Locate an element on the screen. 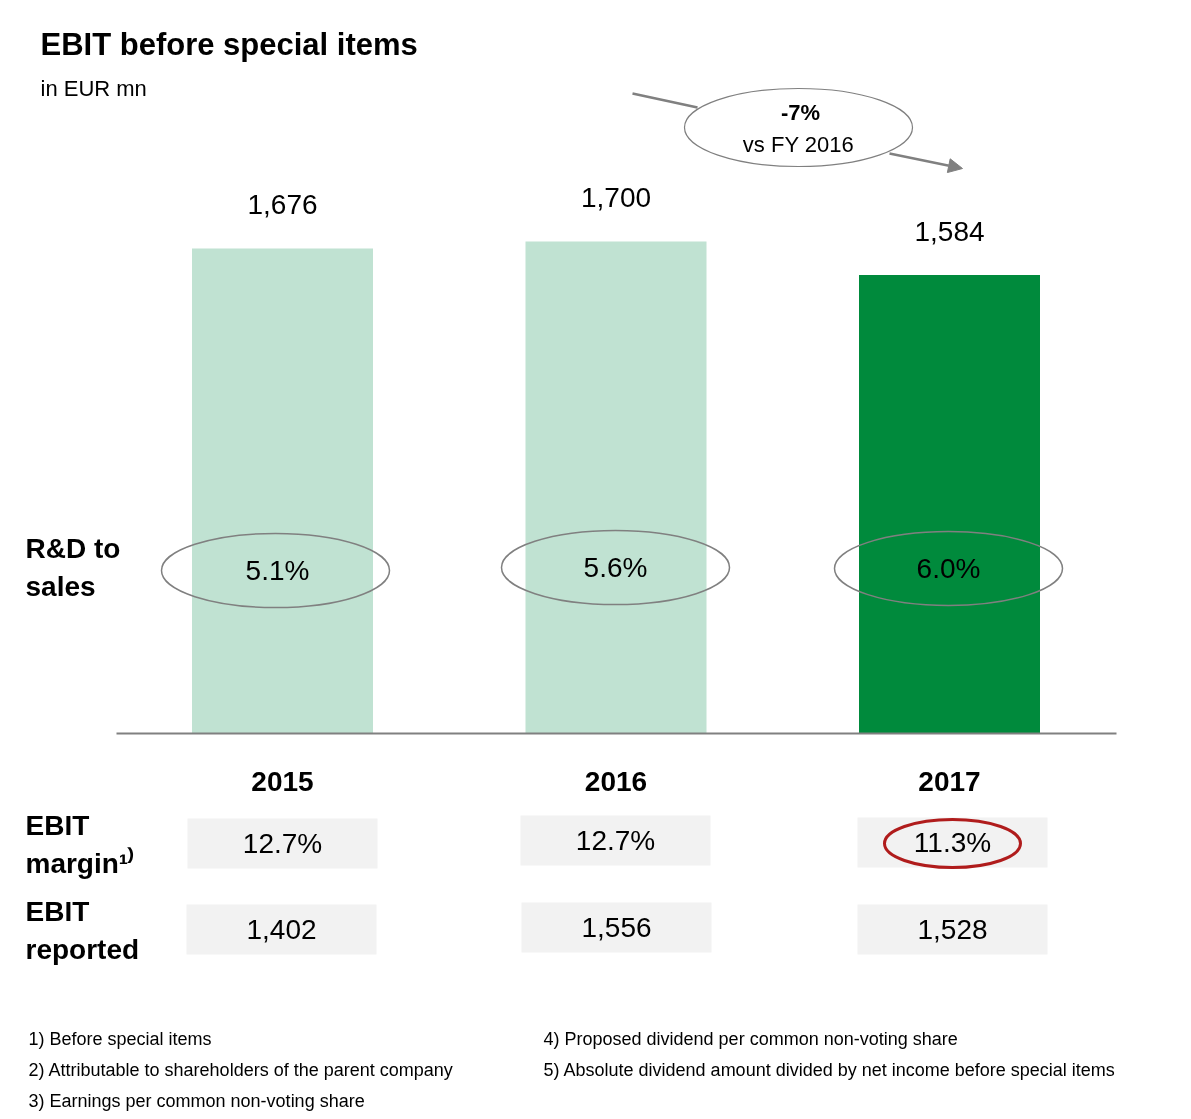  annotation: R&D to sales is located at coordinates (73, 567).